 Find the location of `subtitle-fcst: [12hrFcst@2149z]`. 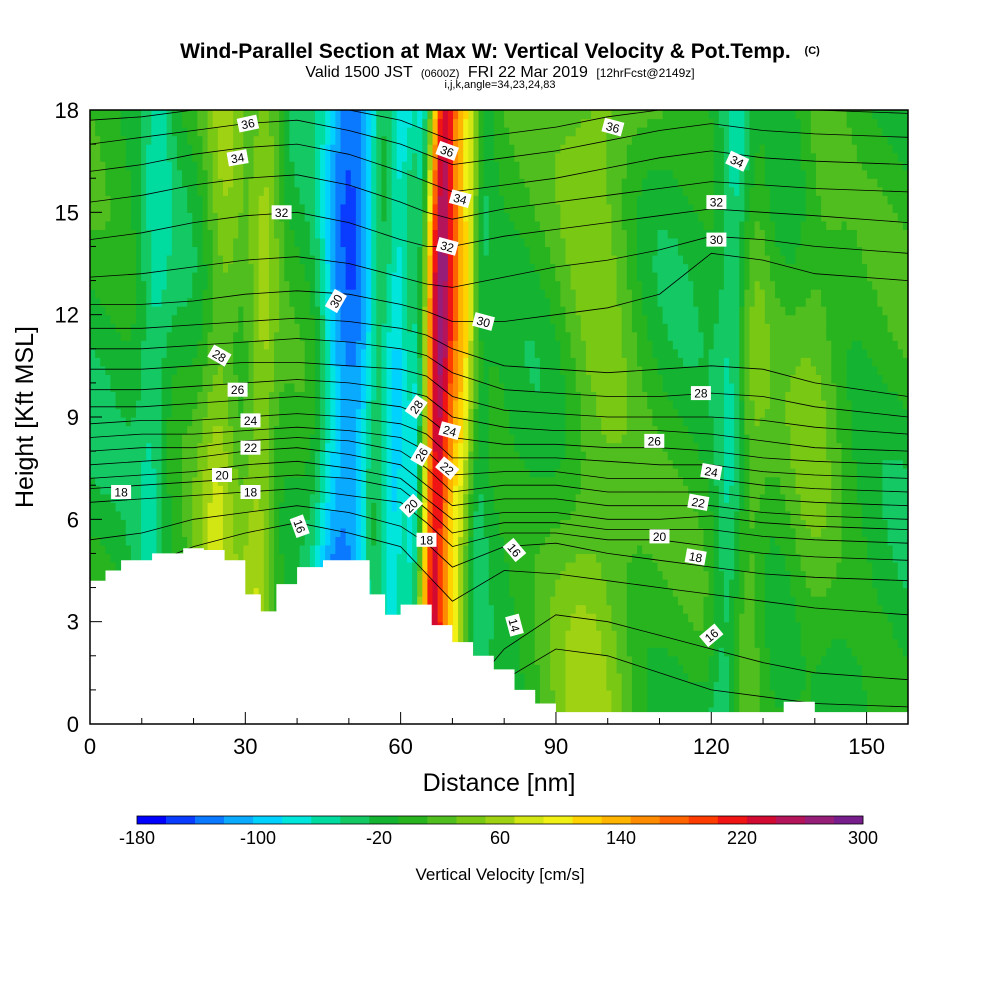

subtitle-fcst: [12hrFcst@2149z] is located at coordinates (645, 73).